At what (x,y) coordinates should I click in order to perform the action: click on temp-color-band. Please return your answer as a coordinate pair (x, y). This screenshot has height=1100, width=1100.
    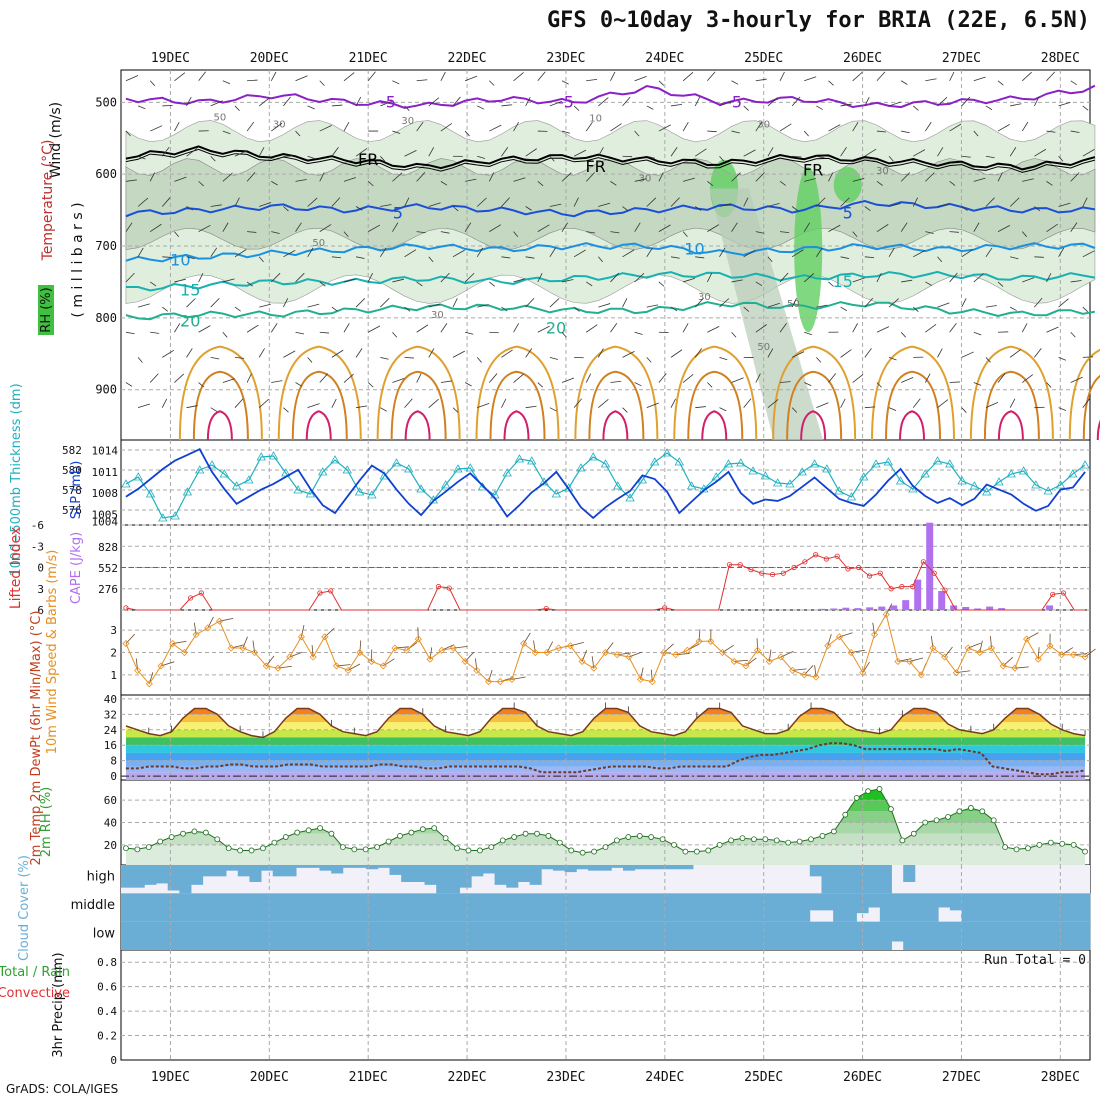
    Looking at the image, I should click on (605, 769).